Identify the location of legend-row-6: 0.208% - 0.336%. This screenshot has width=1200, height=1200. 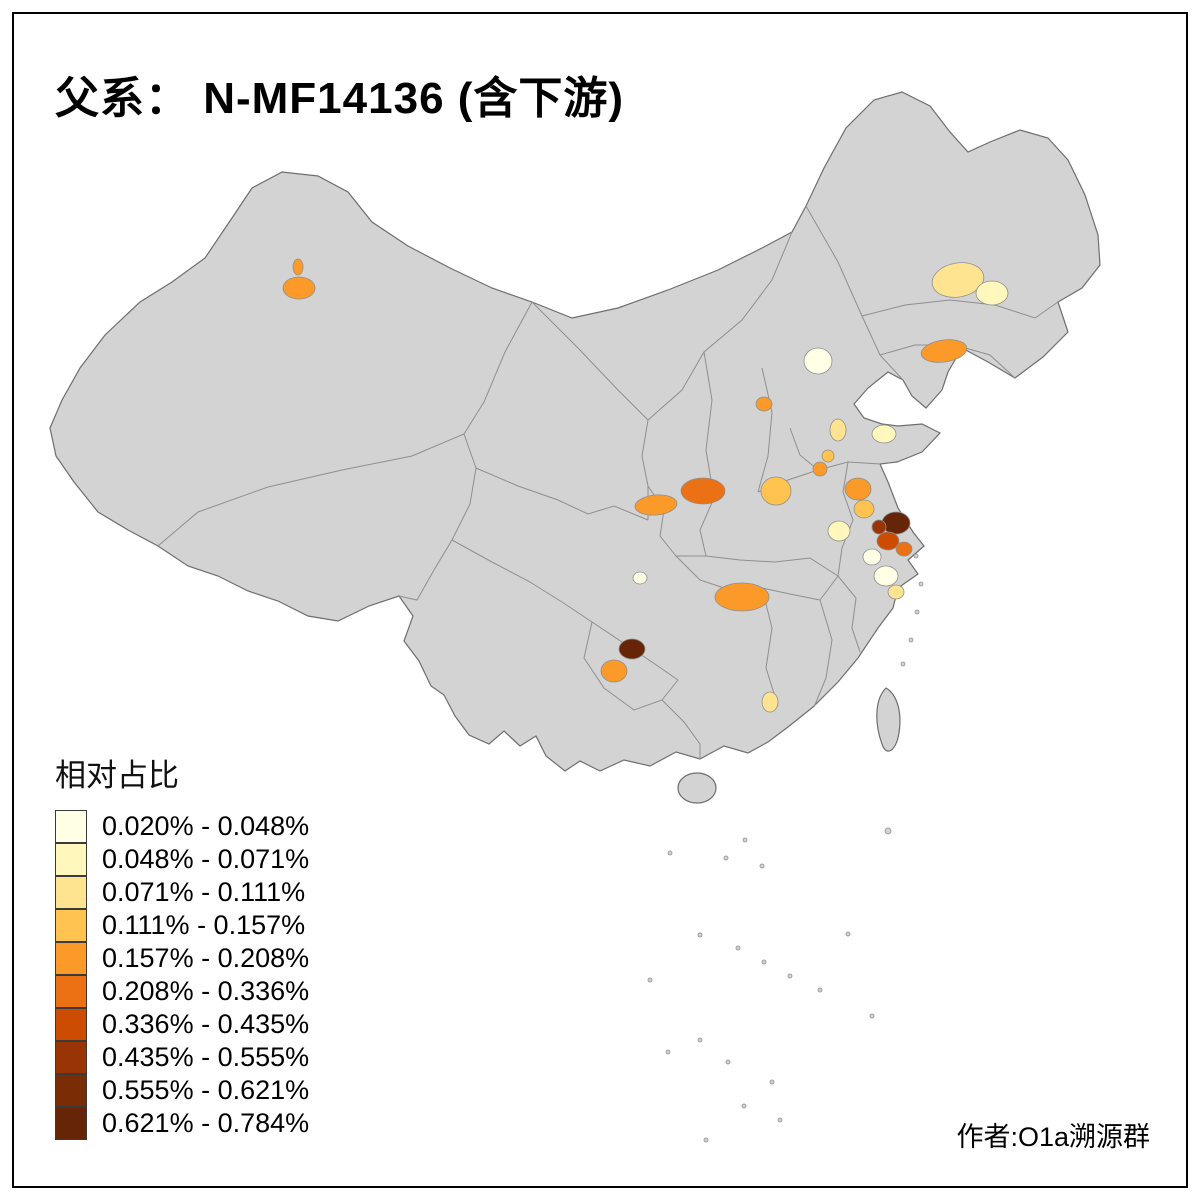
(182, 991).